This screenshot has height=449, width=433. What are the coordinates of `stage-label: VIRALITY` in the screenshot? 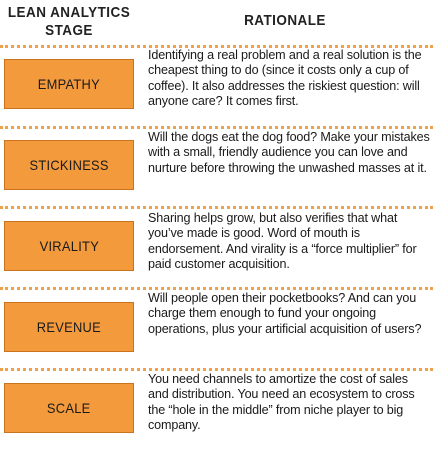 It's located at (69, 246).